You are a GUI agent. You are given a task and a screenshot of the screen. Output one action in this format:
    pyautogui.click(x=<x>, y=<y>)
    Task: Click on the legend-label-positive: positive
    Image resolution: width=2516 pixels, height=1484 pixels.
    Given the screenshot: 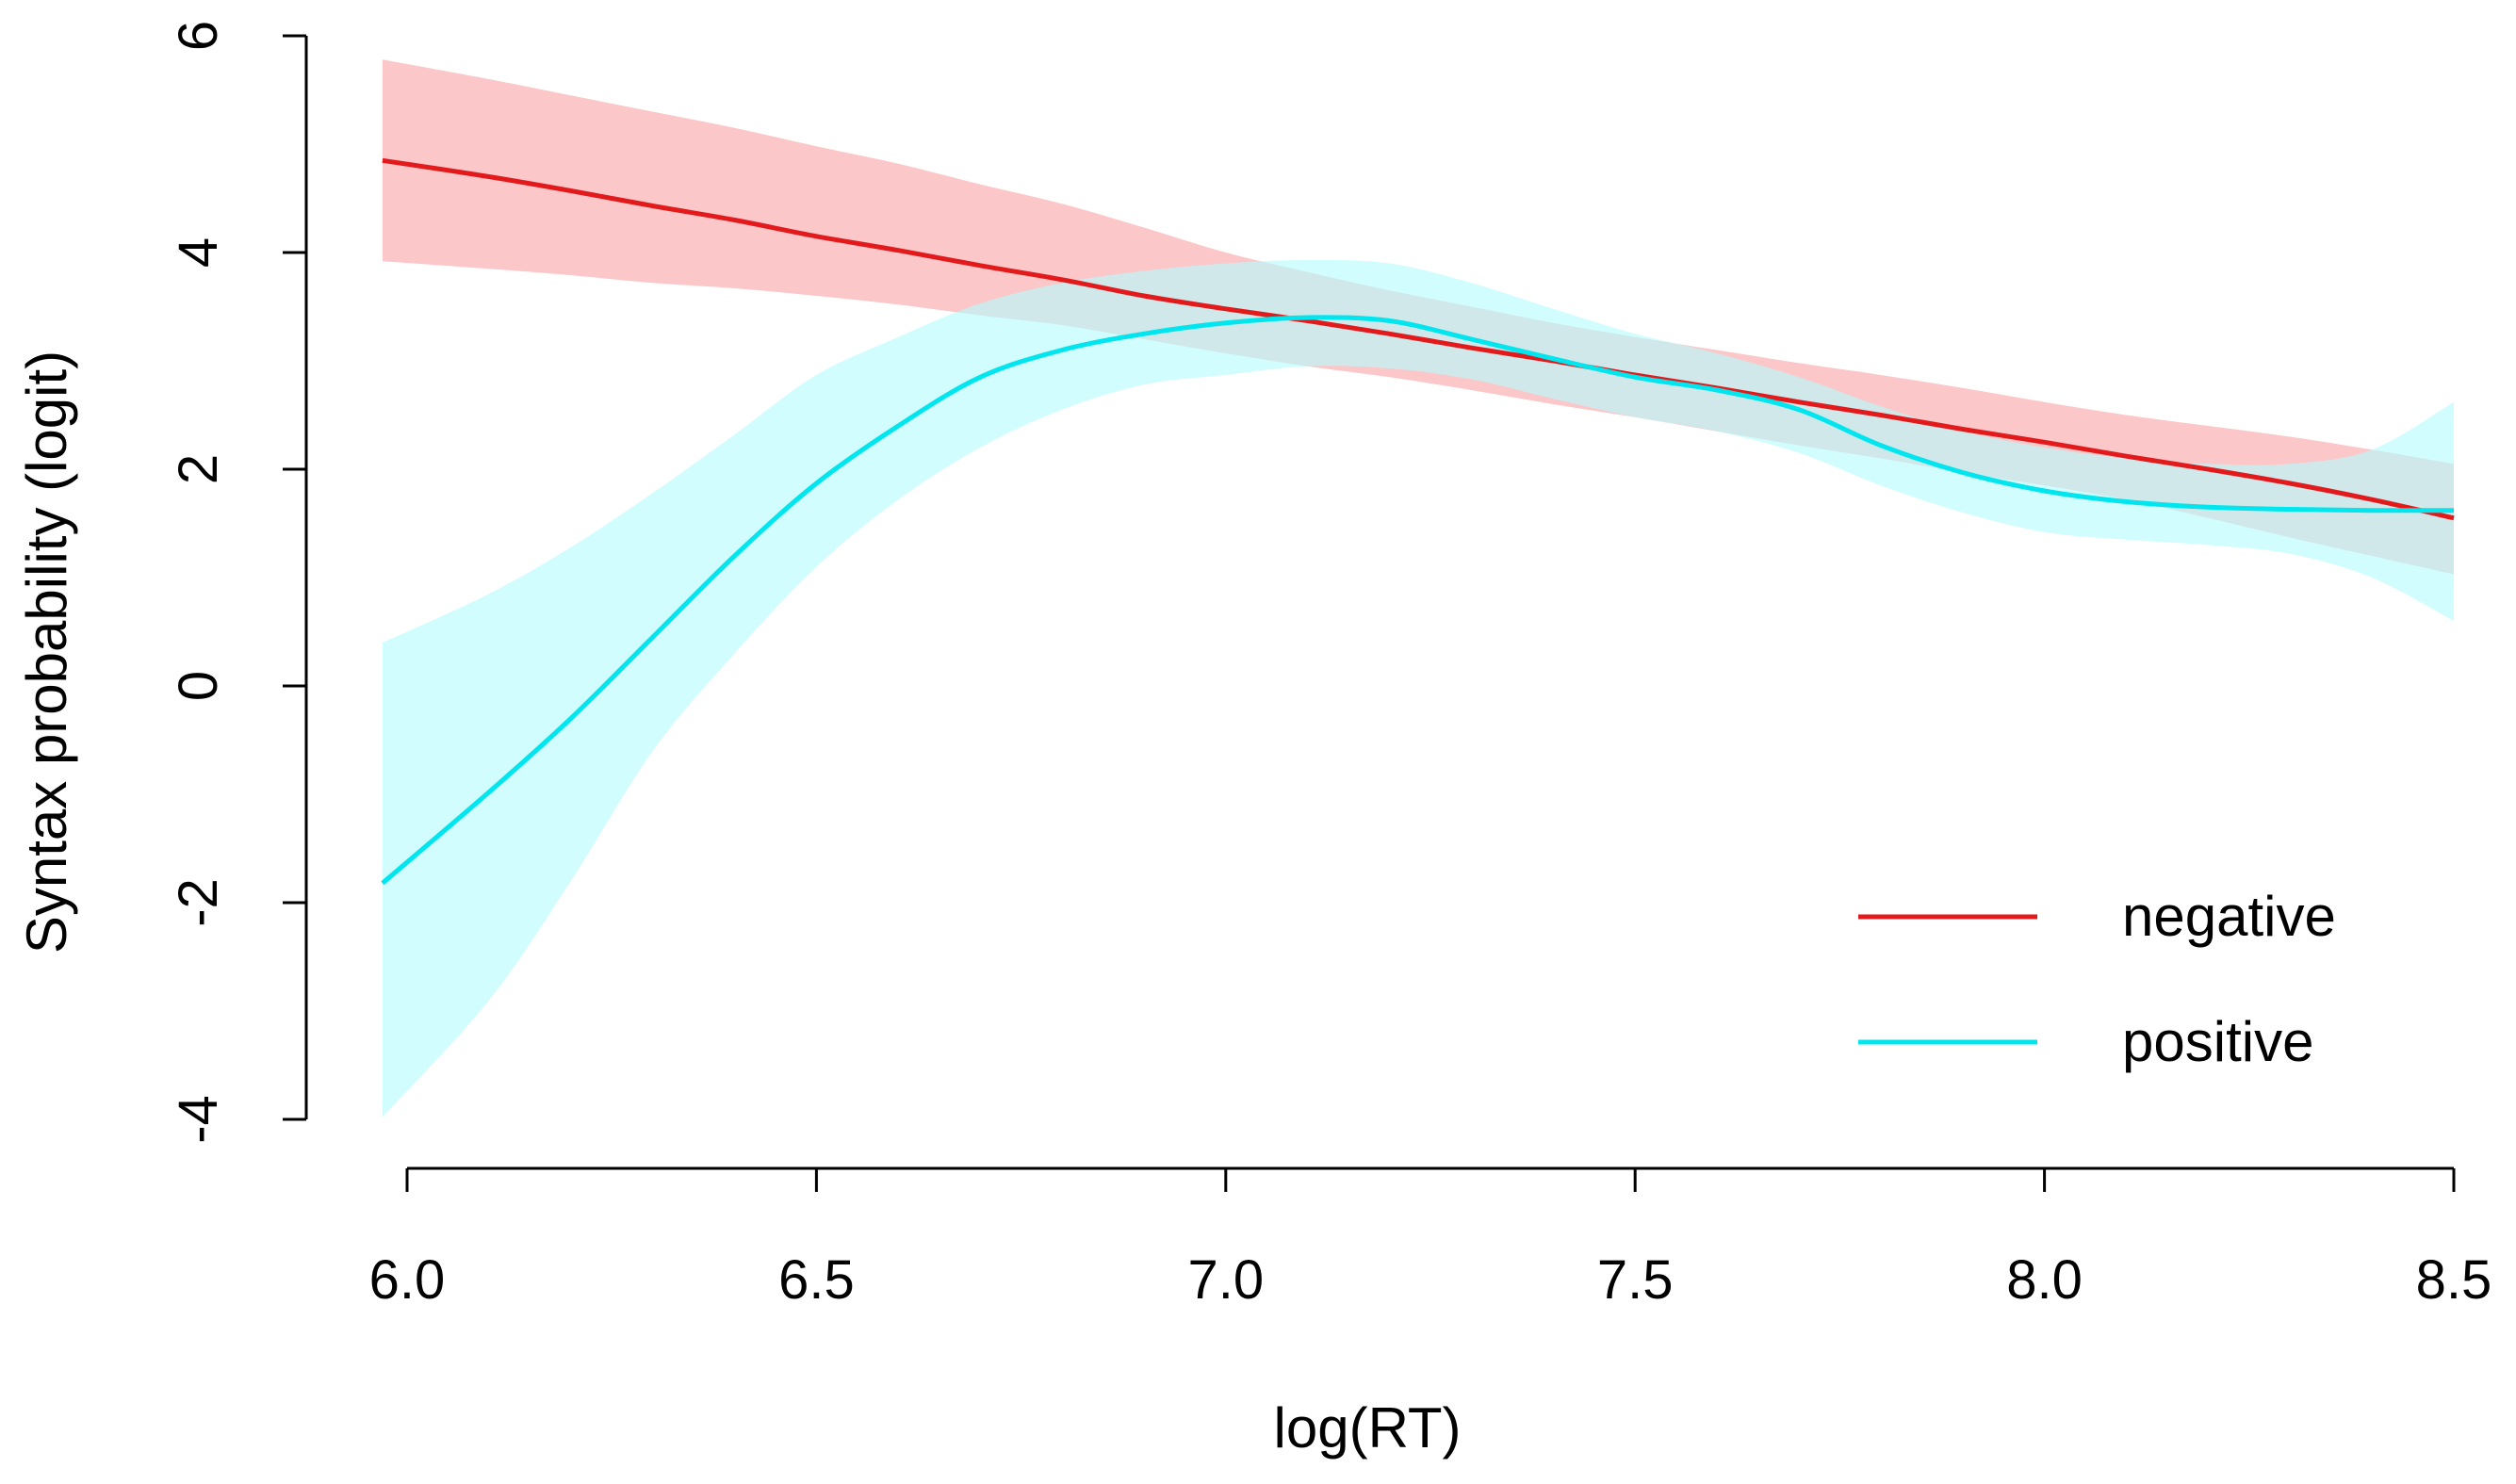 What is the action you would take?
    pyautogui.click(x=2217, y=1041)
    